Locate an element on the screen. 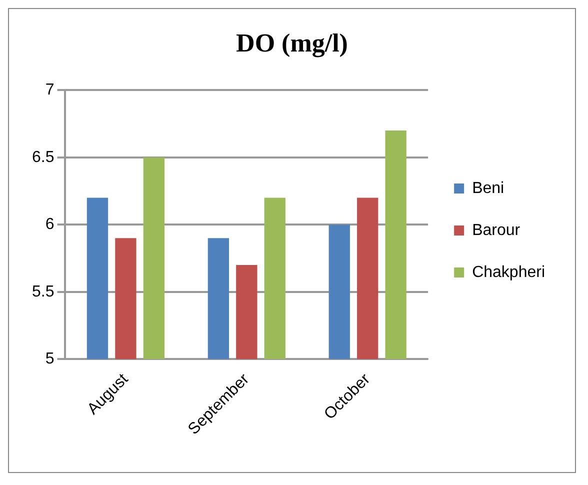 The height and width of the screenshot is (485, 588). y-tick-label: 6.5 is located at coordinates (43, 157).